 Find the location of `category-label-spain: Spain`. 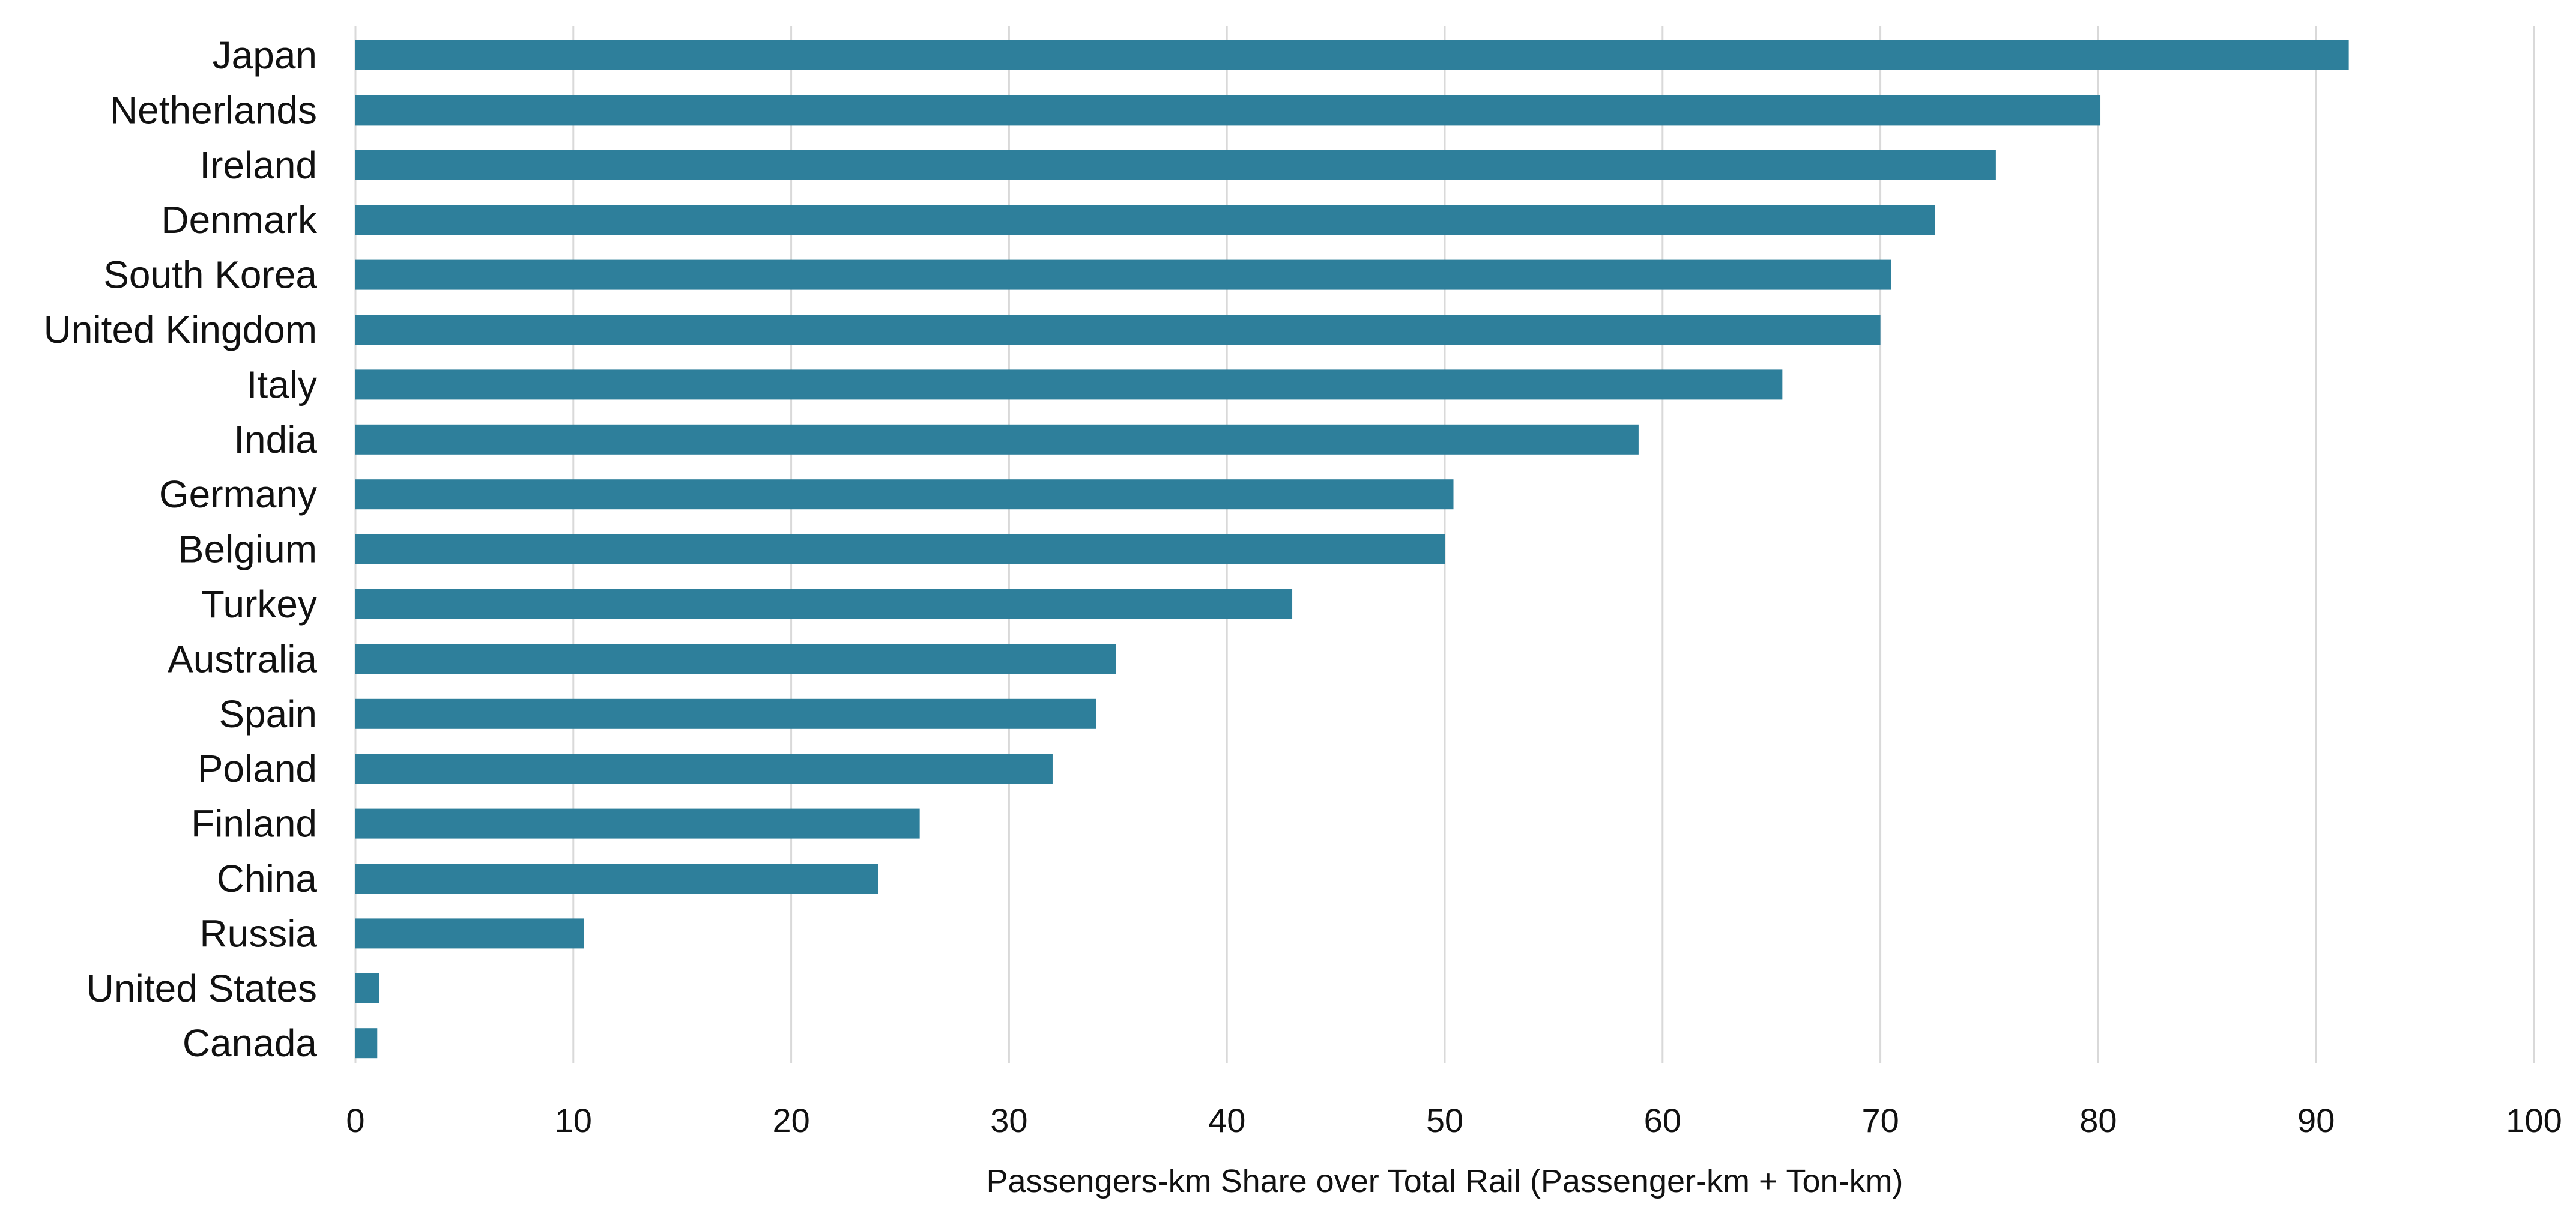

category-label-spain: Spain is located at coordinates (268, 714).